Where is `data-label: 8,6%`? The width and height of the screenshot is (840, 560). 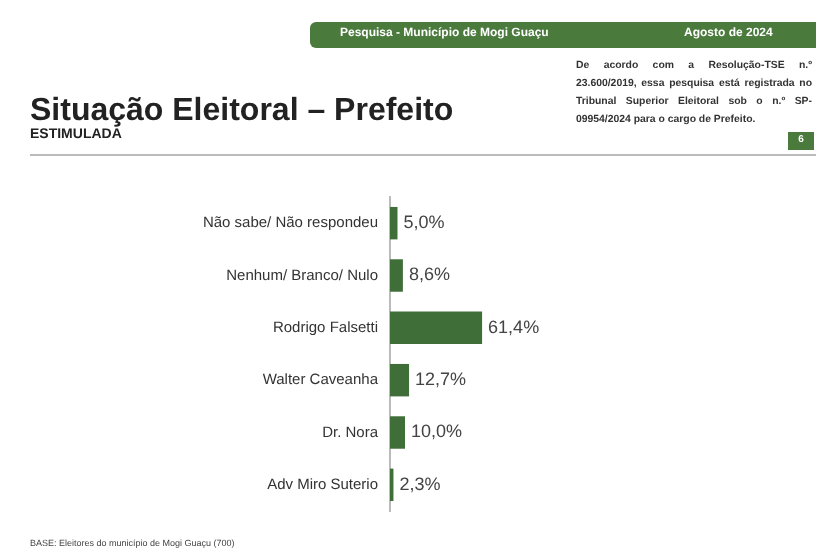
data-label: 8,6% is located at coordinates (429, 274).